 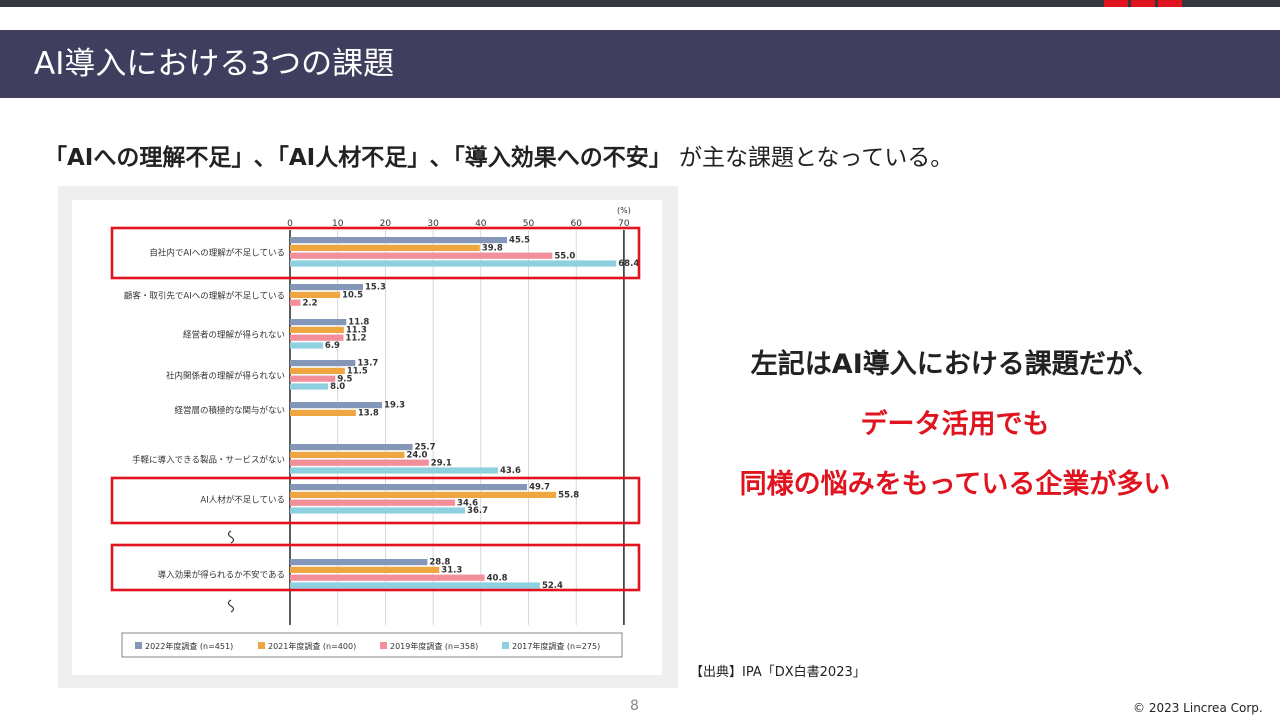 I want to click on x-tick-label: 10, so click(x=338, y=224).